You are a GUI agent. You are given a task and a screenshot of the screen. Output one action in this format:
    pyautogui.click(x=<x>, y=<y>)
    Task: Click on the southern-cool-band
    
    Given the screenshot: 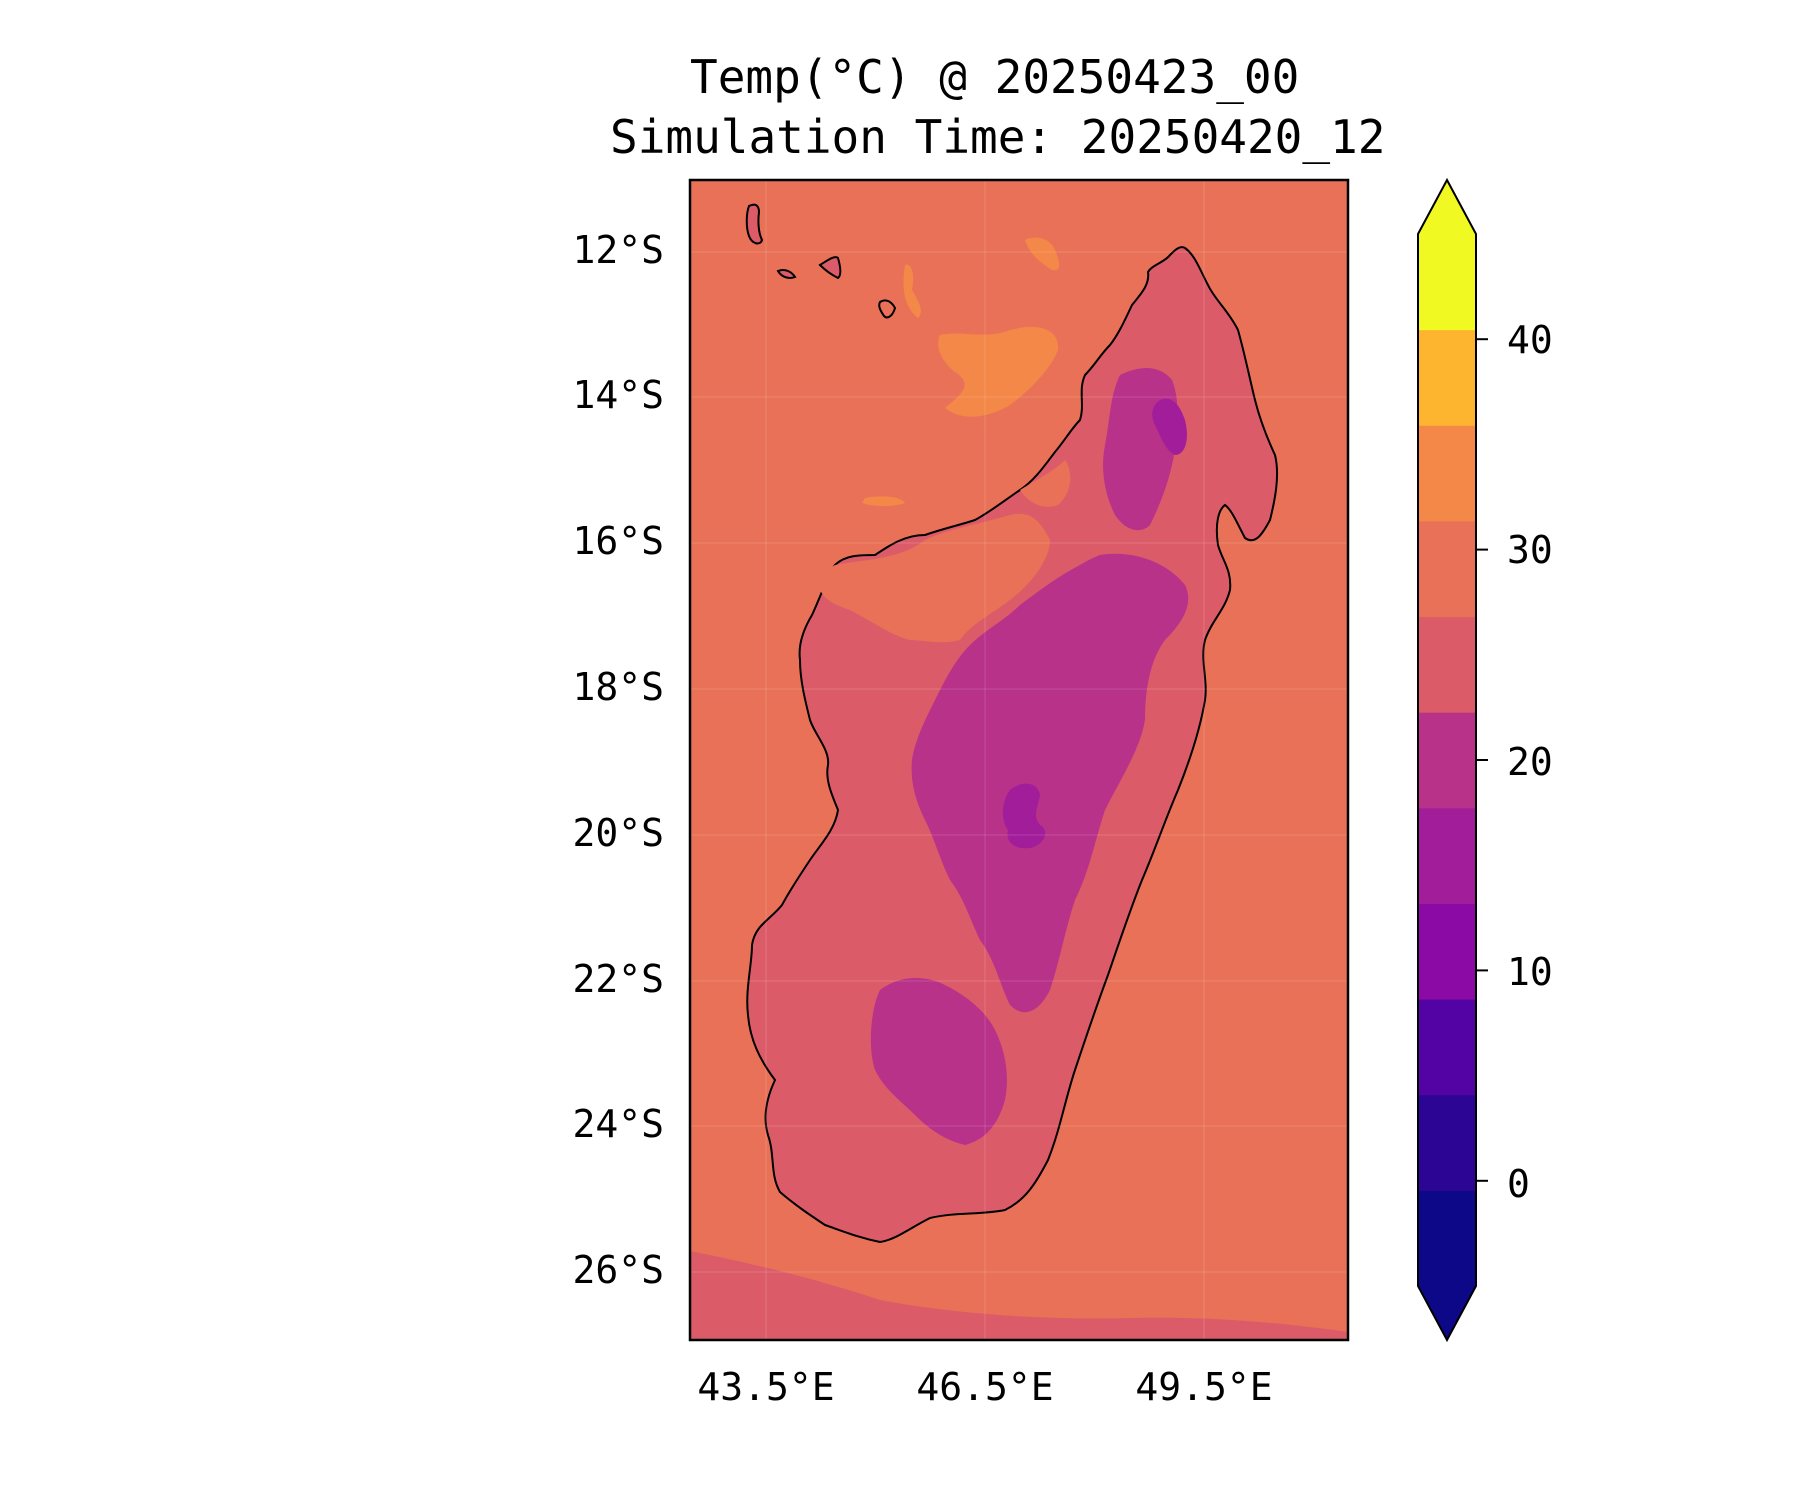 What is the action you would take?
    pyautogui.click(x=1019, y=1295)
    